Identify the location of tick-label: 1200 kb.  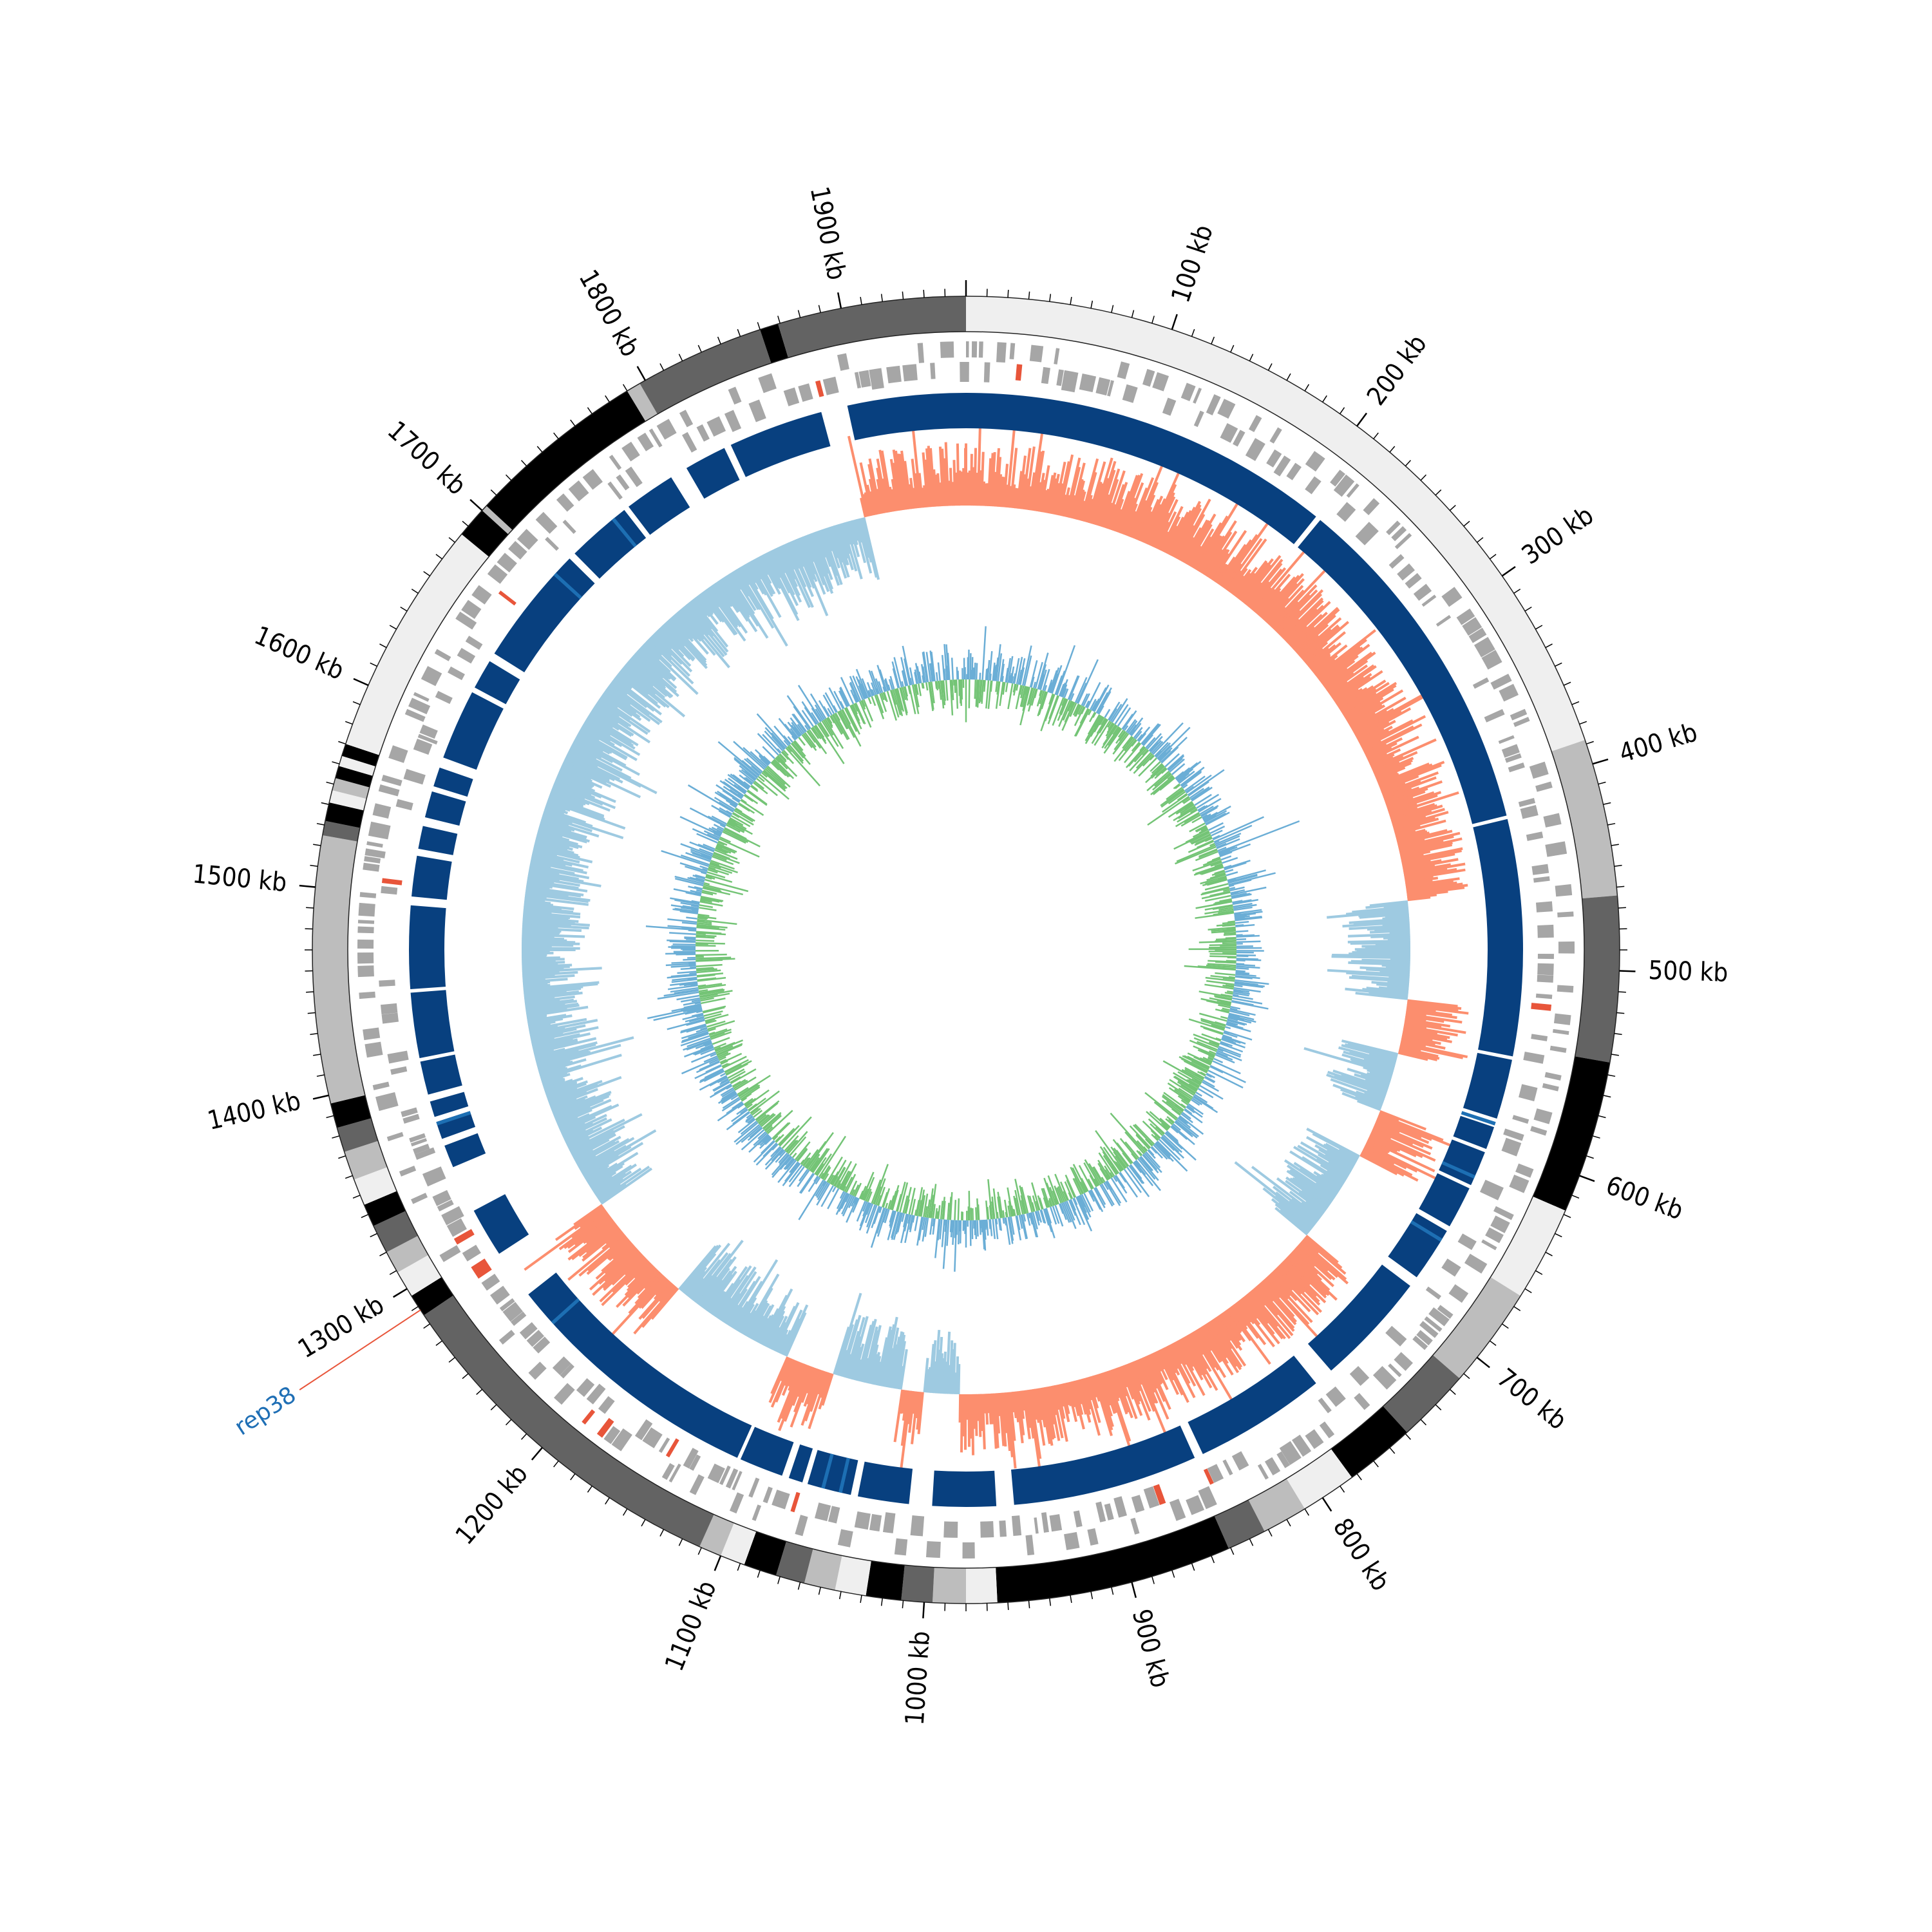
(492, 1505).